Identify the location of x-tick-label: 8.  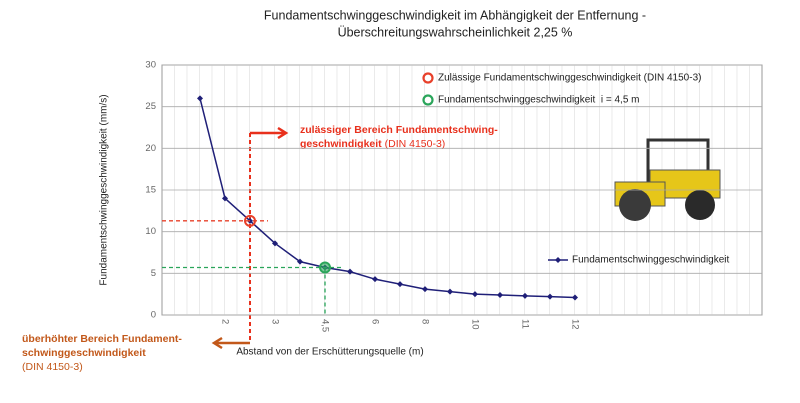
(424, 321).